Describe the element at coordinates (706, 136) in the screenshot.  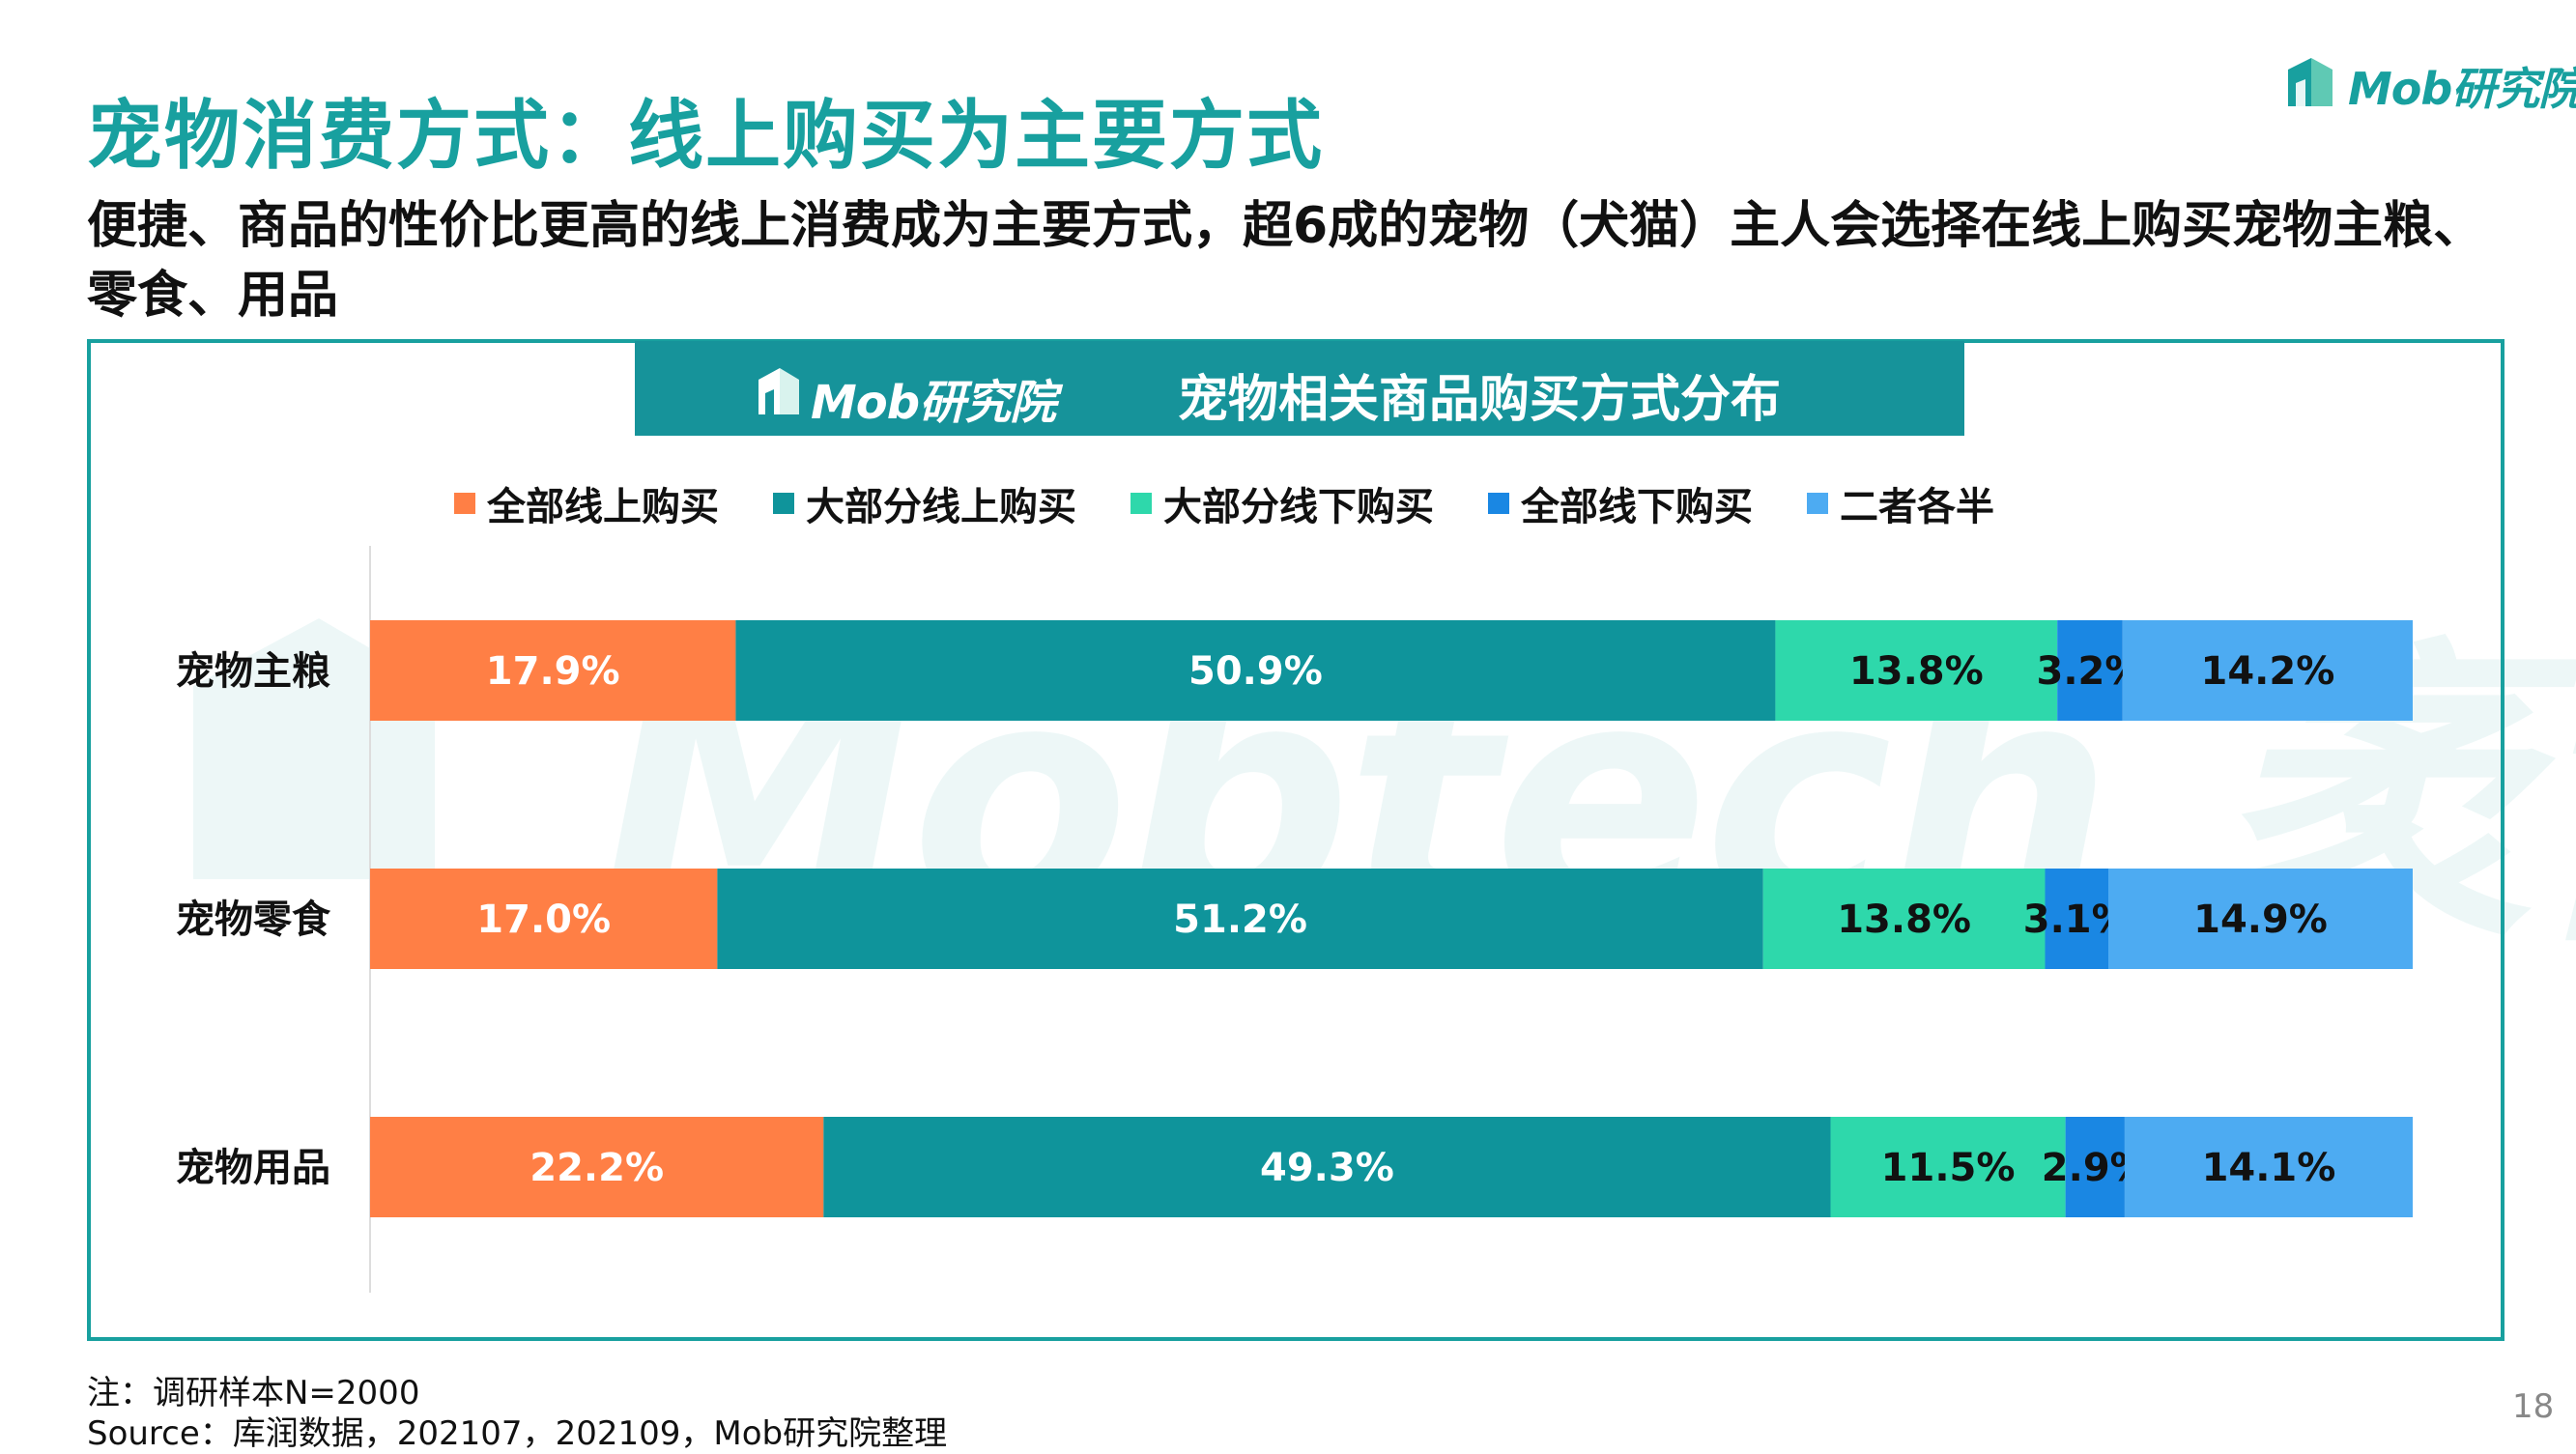
I see `page-title: 宠物消费方式：线上购买为主要方式` at that location.